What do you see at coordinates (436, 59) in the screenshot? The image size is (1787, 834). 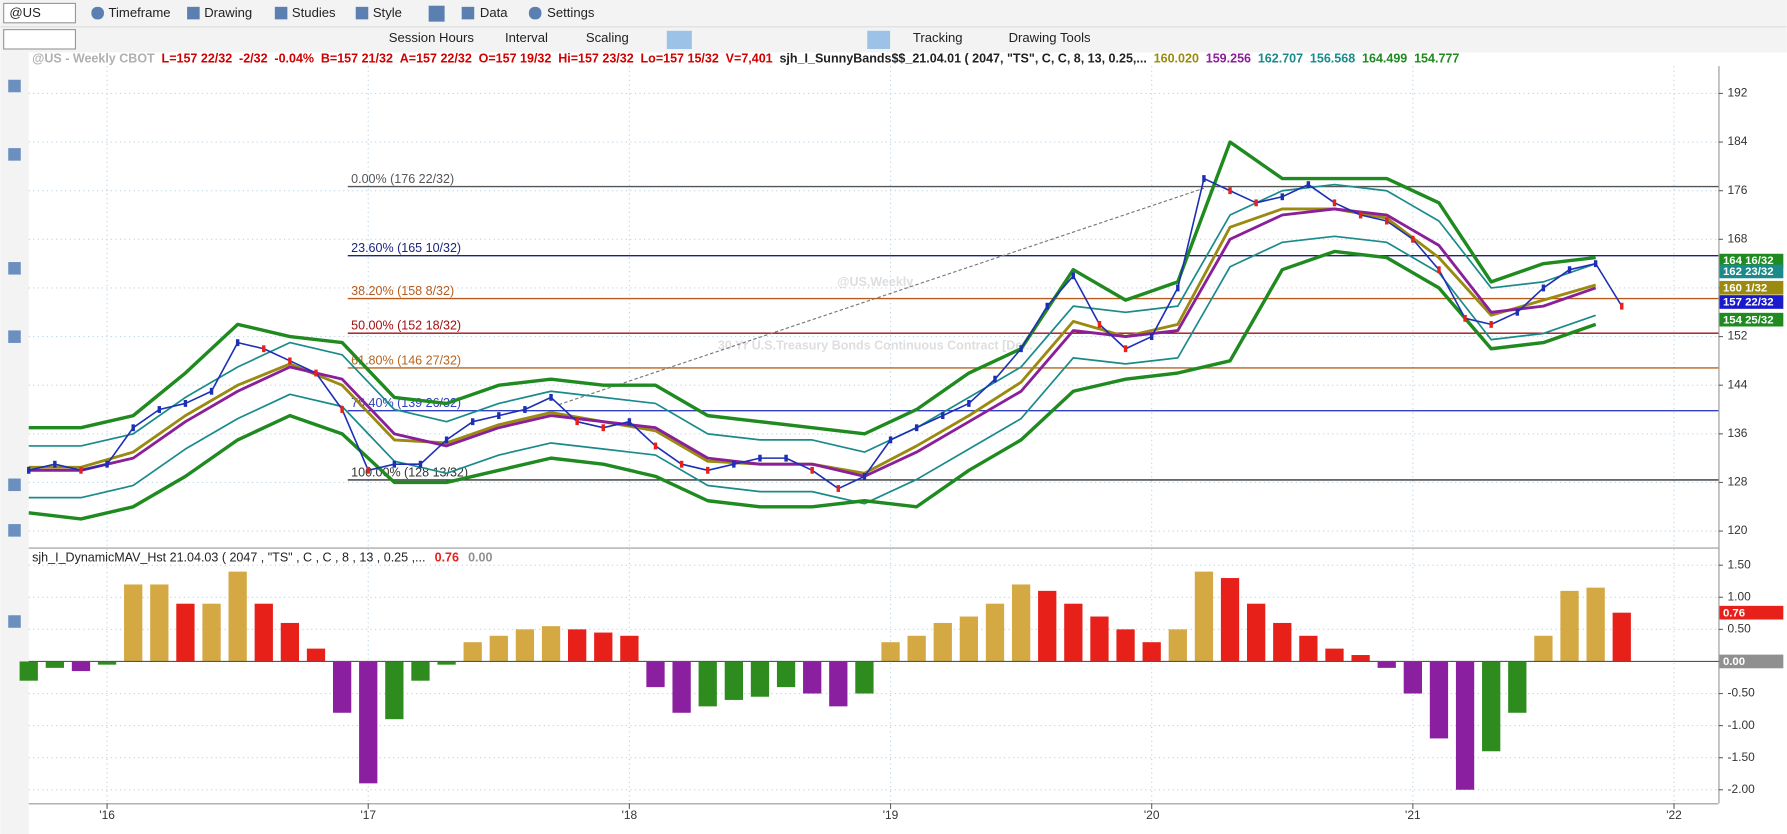 I see `info-item: A=157 22/32` at bounding box center [436, 59].